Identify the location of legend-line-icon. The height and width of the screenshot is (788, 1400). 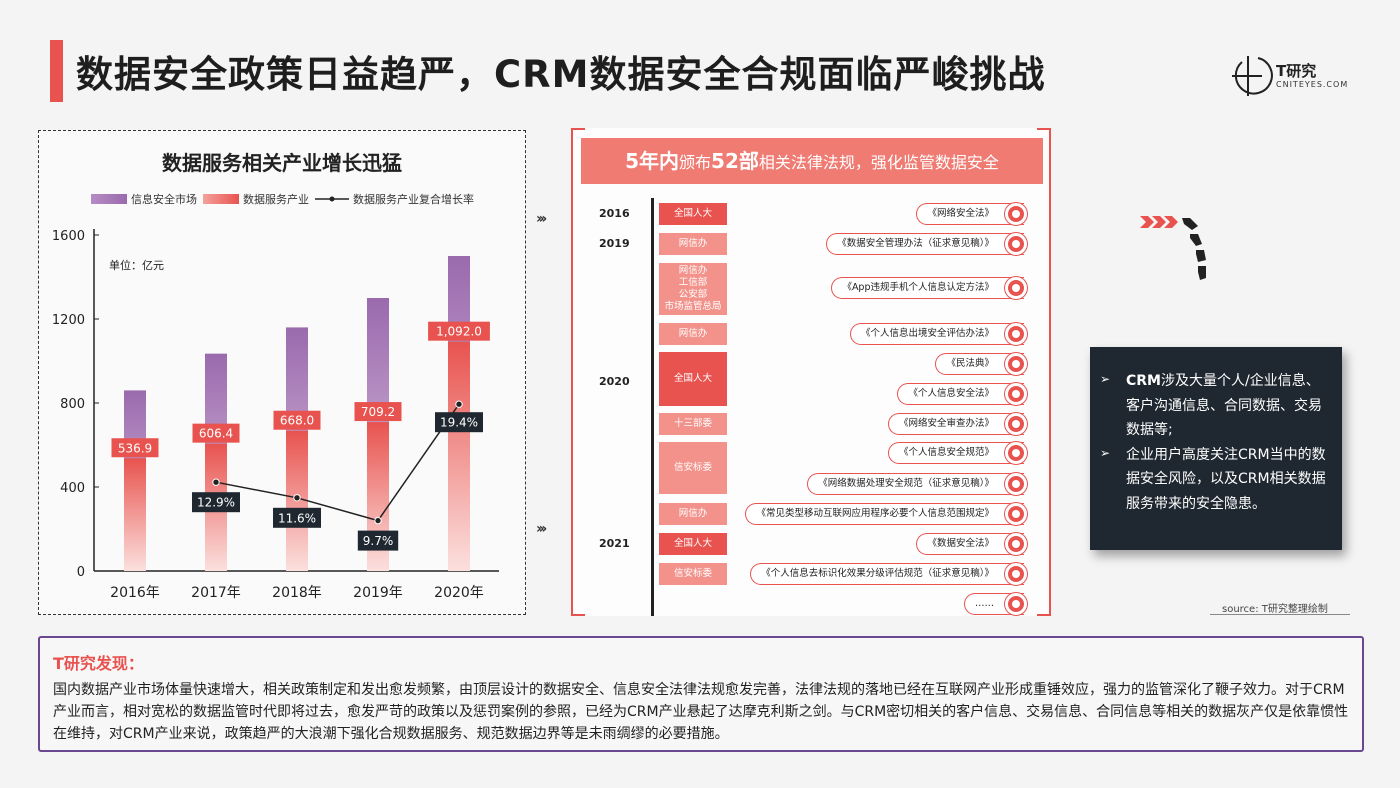
(332, 199).